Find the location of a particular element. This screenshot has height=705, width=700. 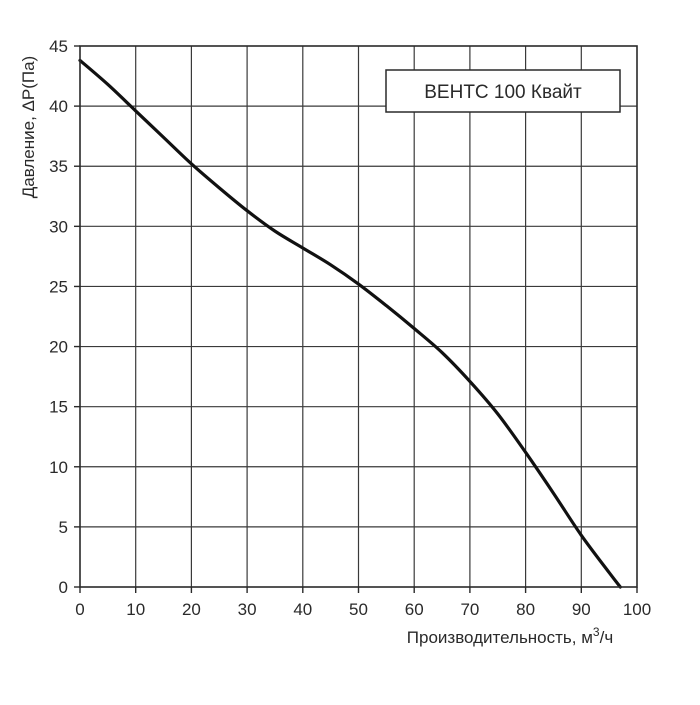

x-tick-label-0: 0 is located at coordinates (79, 609).